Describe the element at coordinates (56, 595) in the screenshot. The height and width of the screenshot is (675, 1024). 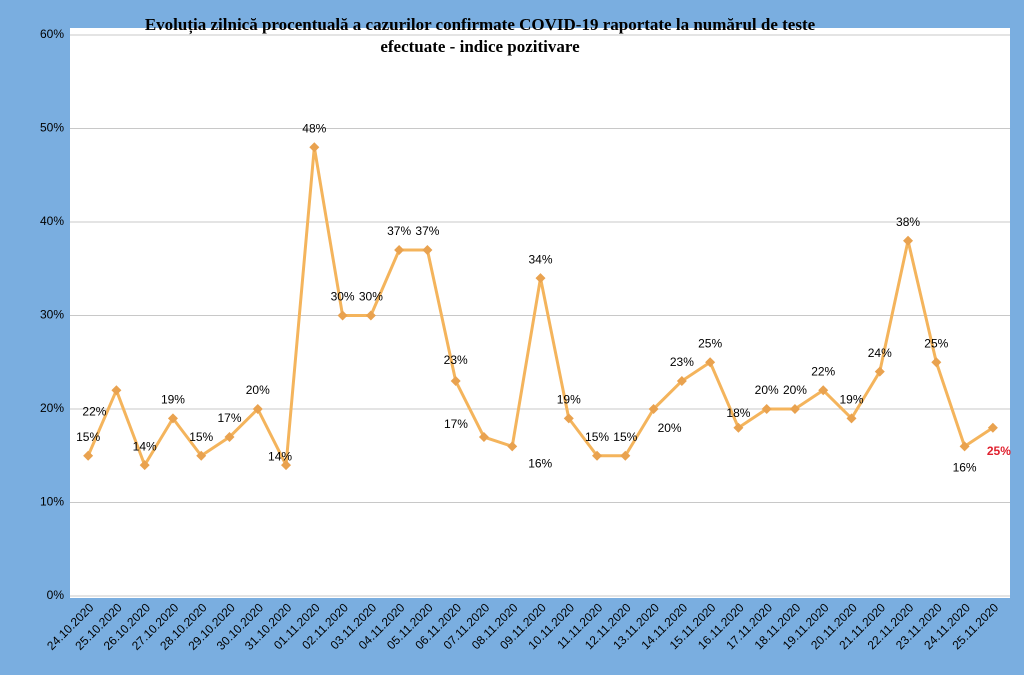
I see `y-tick-label: 0%` at that location.